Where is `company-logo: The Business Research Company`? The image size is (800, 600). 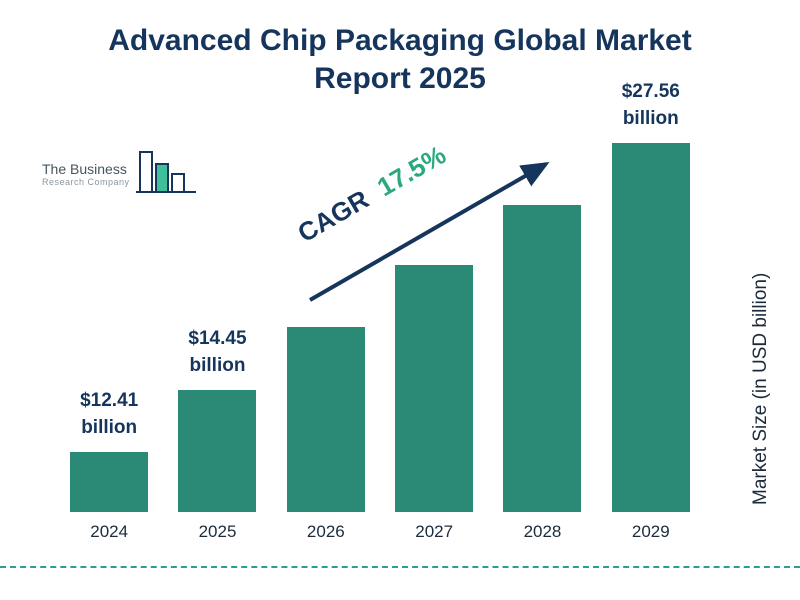
company-logo: The Business Research Company is located at coordinates (121, 174).